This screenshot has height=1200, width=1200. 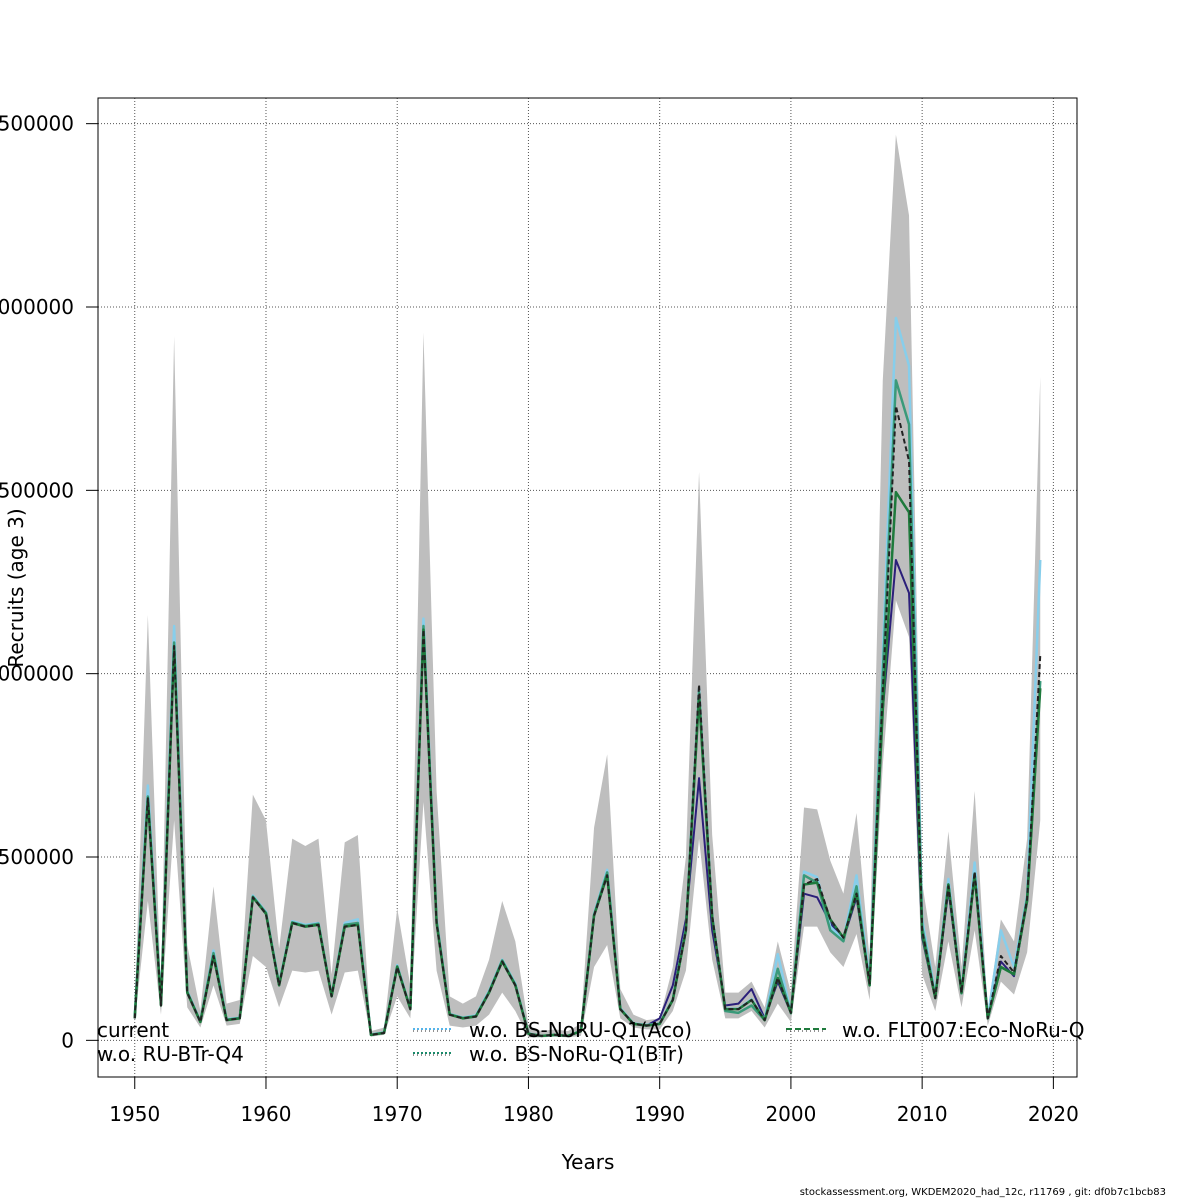 What do you see at coordinates (37, 674) in the screenshot?
I see `y-tick-label: 1000000` at bounding box center [37, 674].